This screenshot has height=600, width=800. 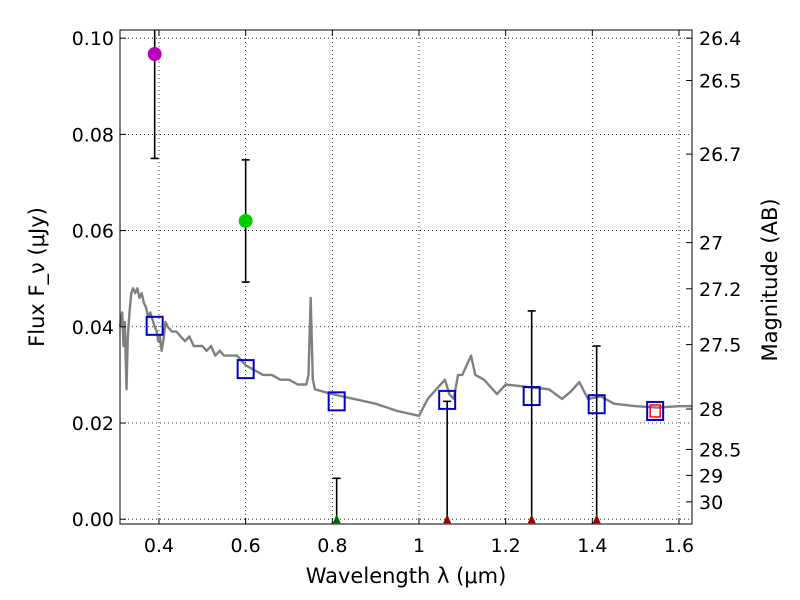 What do you see at coordinates (720, 346) in the screenshot?
I see `right-tick-label: 27.5` at bounding box center [720, 346].